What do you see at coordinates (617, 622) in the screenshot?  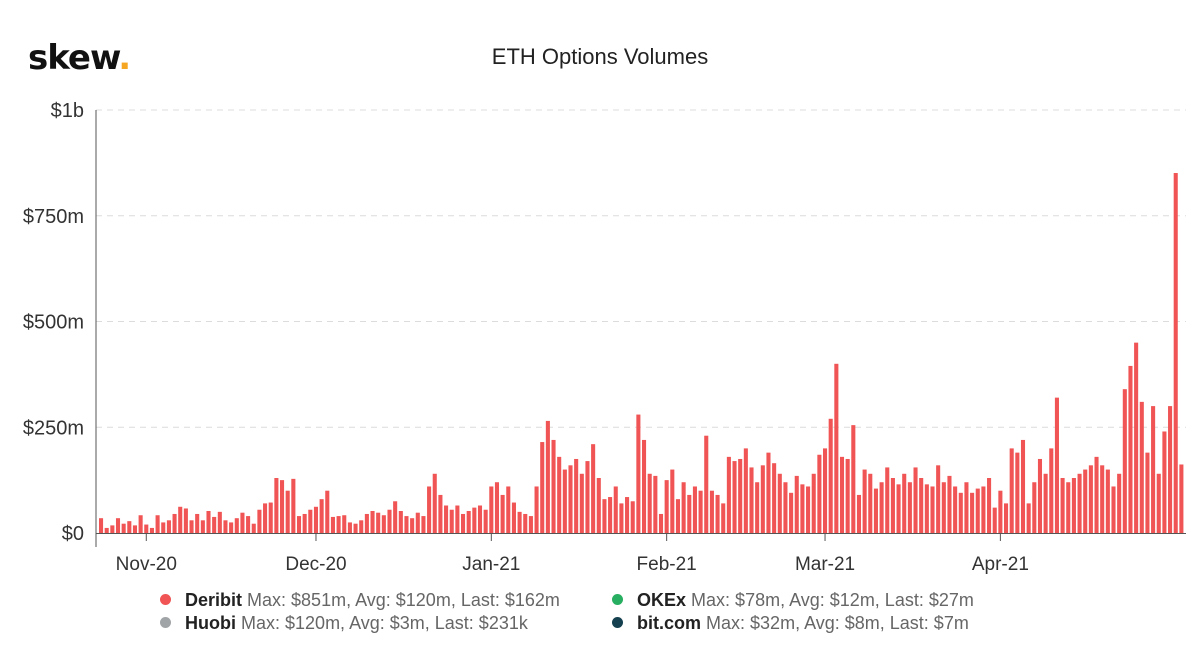 I see `bitcom-dot-icon` at bounding box center [617, 622].